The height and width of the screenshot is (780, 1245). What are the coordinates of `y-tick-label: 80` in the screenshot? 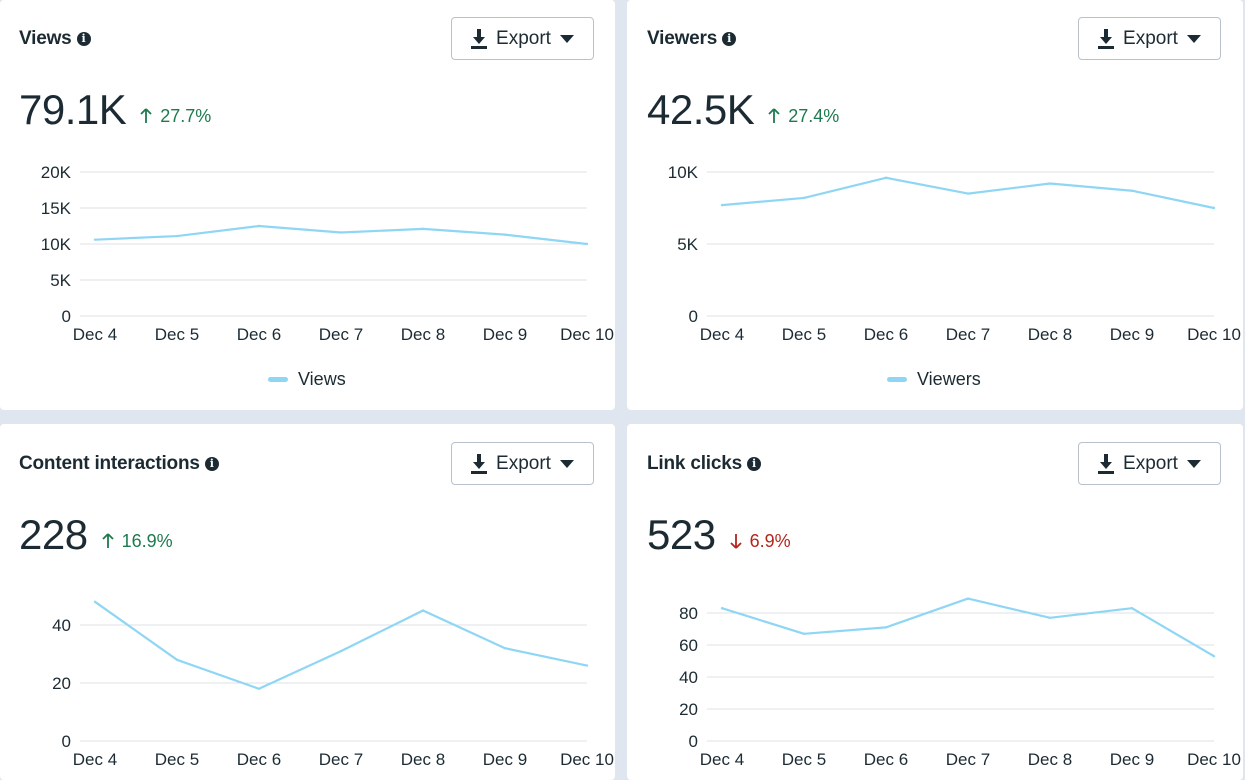 It's located at (688, 613).